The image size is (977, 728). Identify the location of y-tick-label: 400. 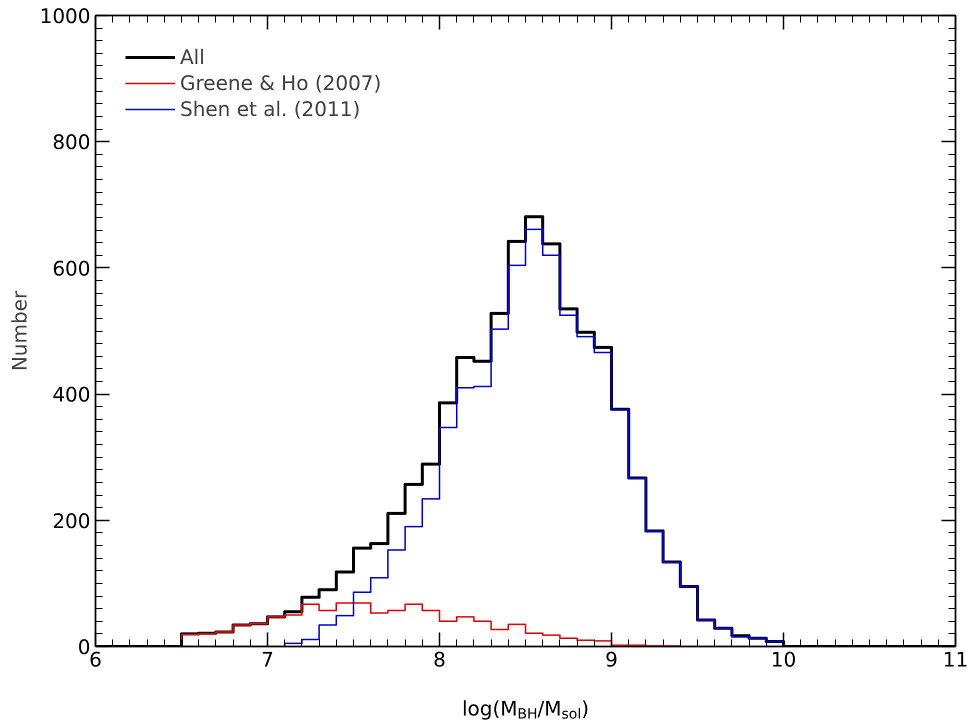
(71, 394).